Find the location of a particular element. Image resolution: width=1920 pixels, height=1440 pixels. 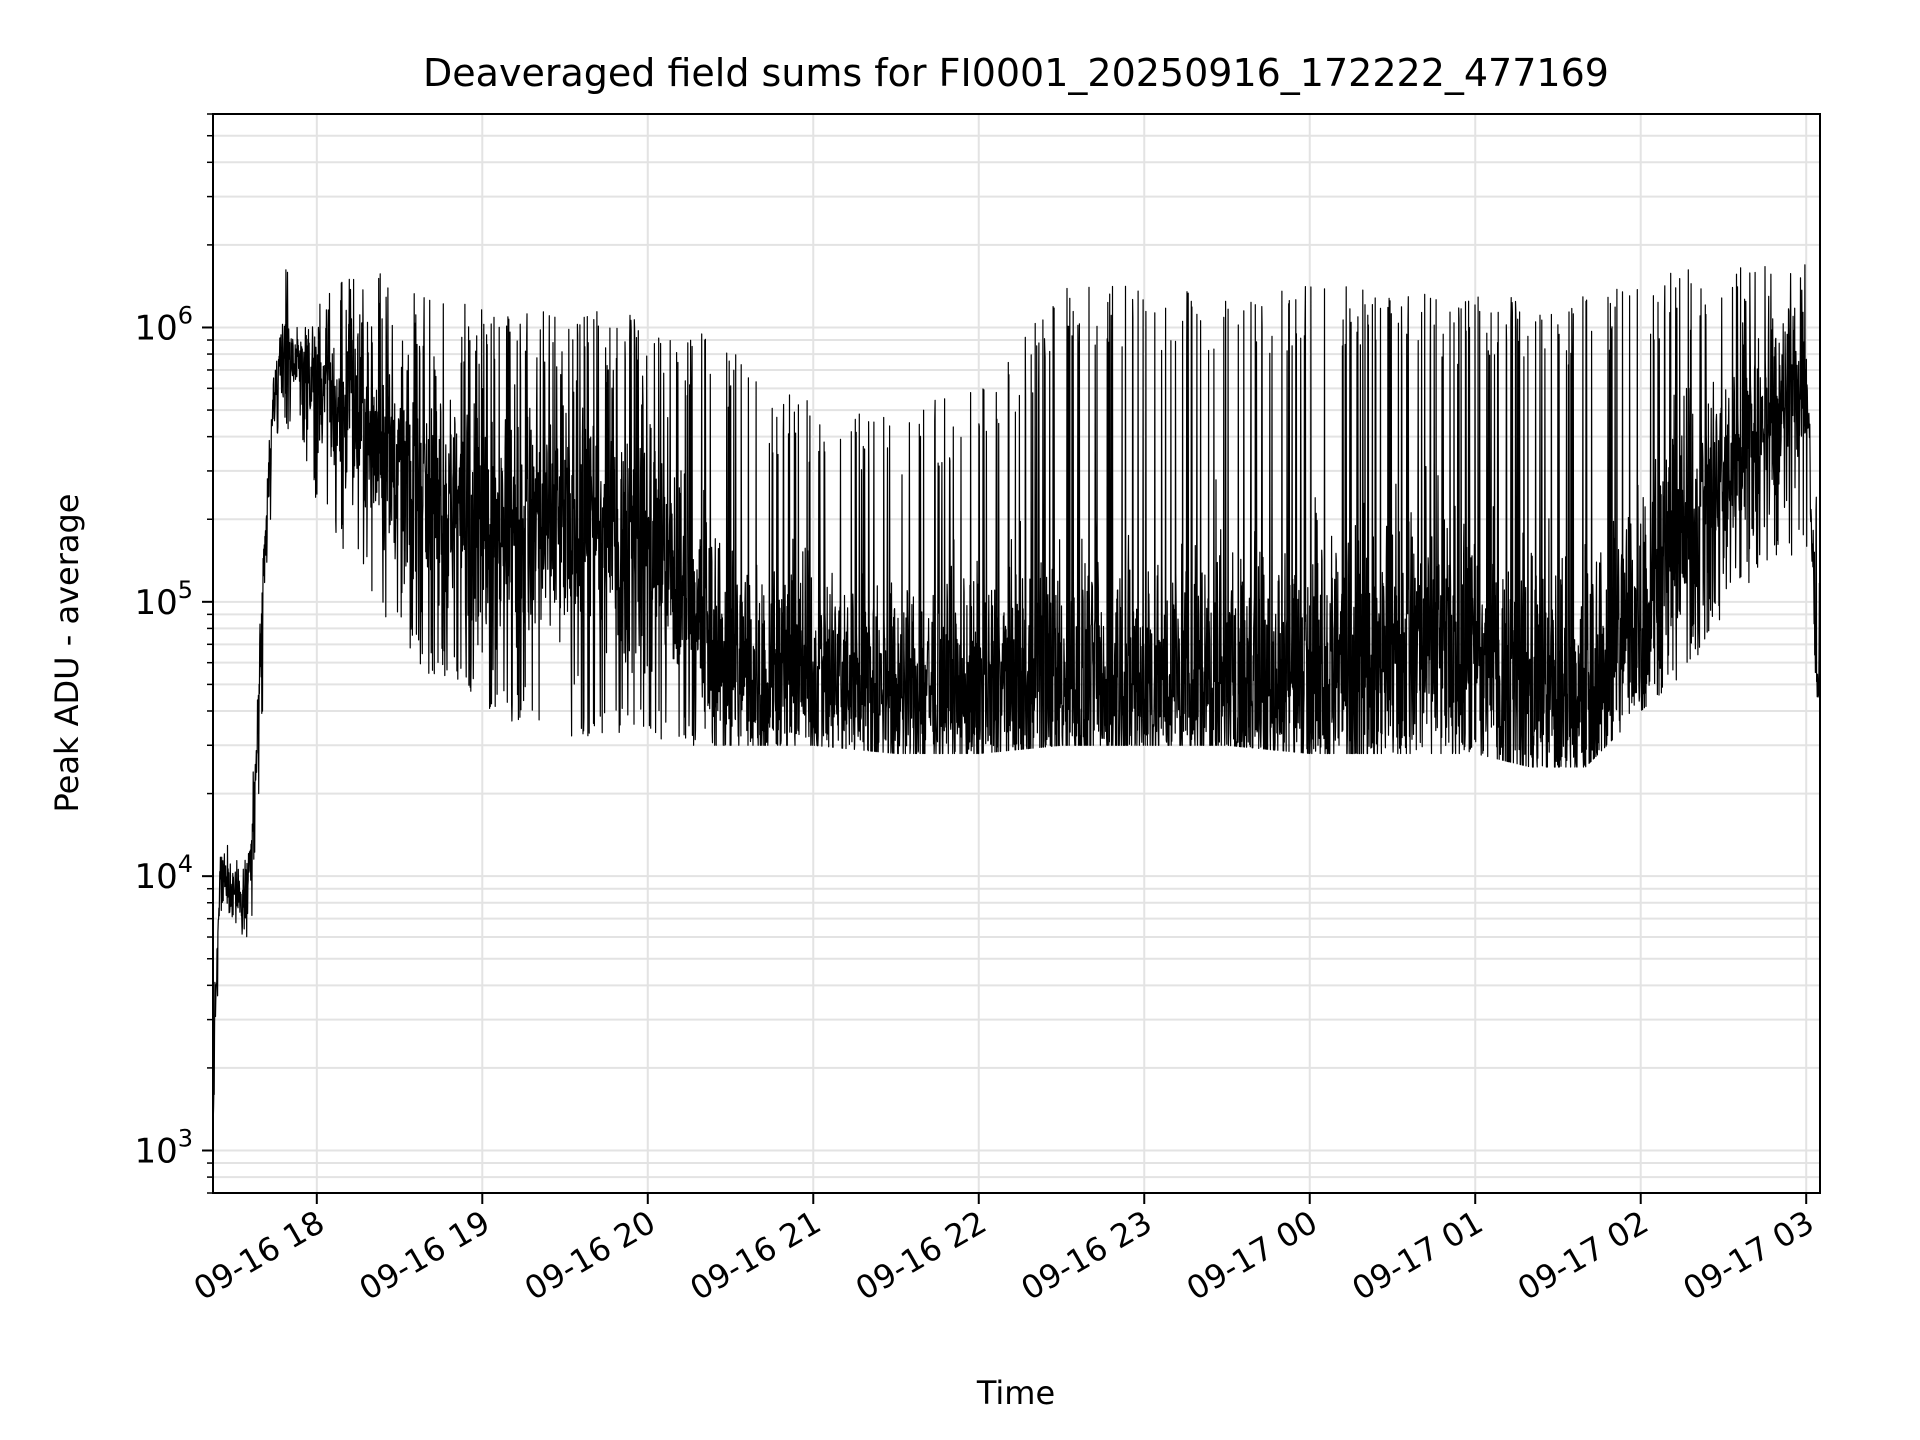

y-tick-label: 10⁶ is located at coordinates (163, 324).